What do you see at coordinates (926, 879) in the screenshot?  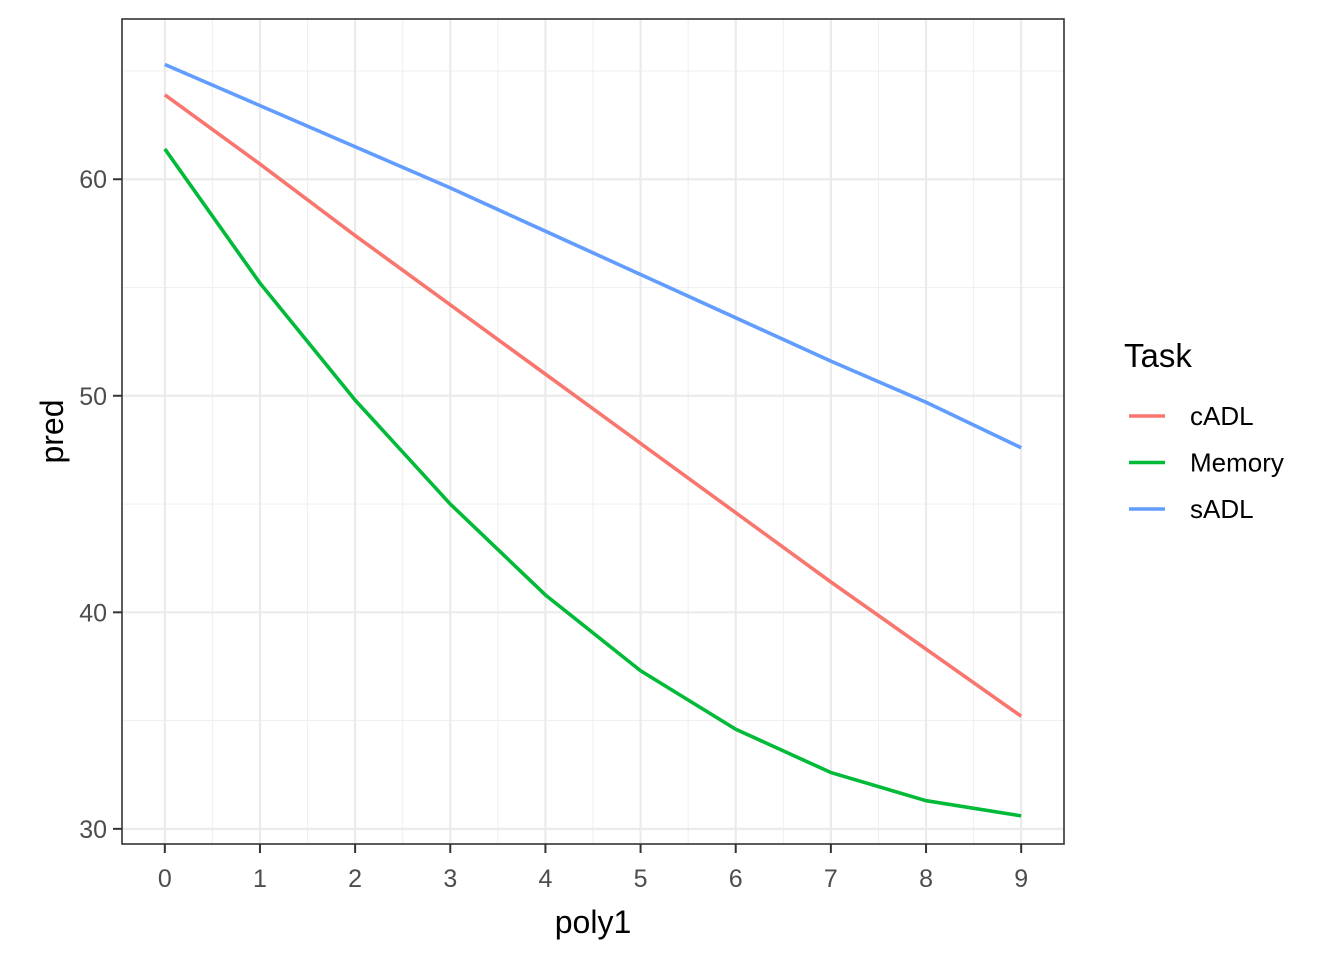 I see `x-tick-label: 8` at bounding box center [926, 879].